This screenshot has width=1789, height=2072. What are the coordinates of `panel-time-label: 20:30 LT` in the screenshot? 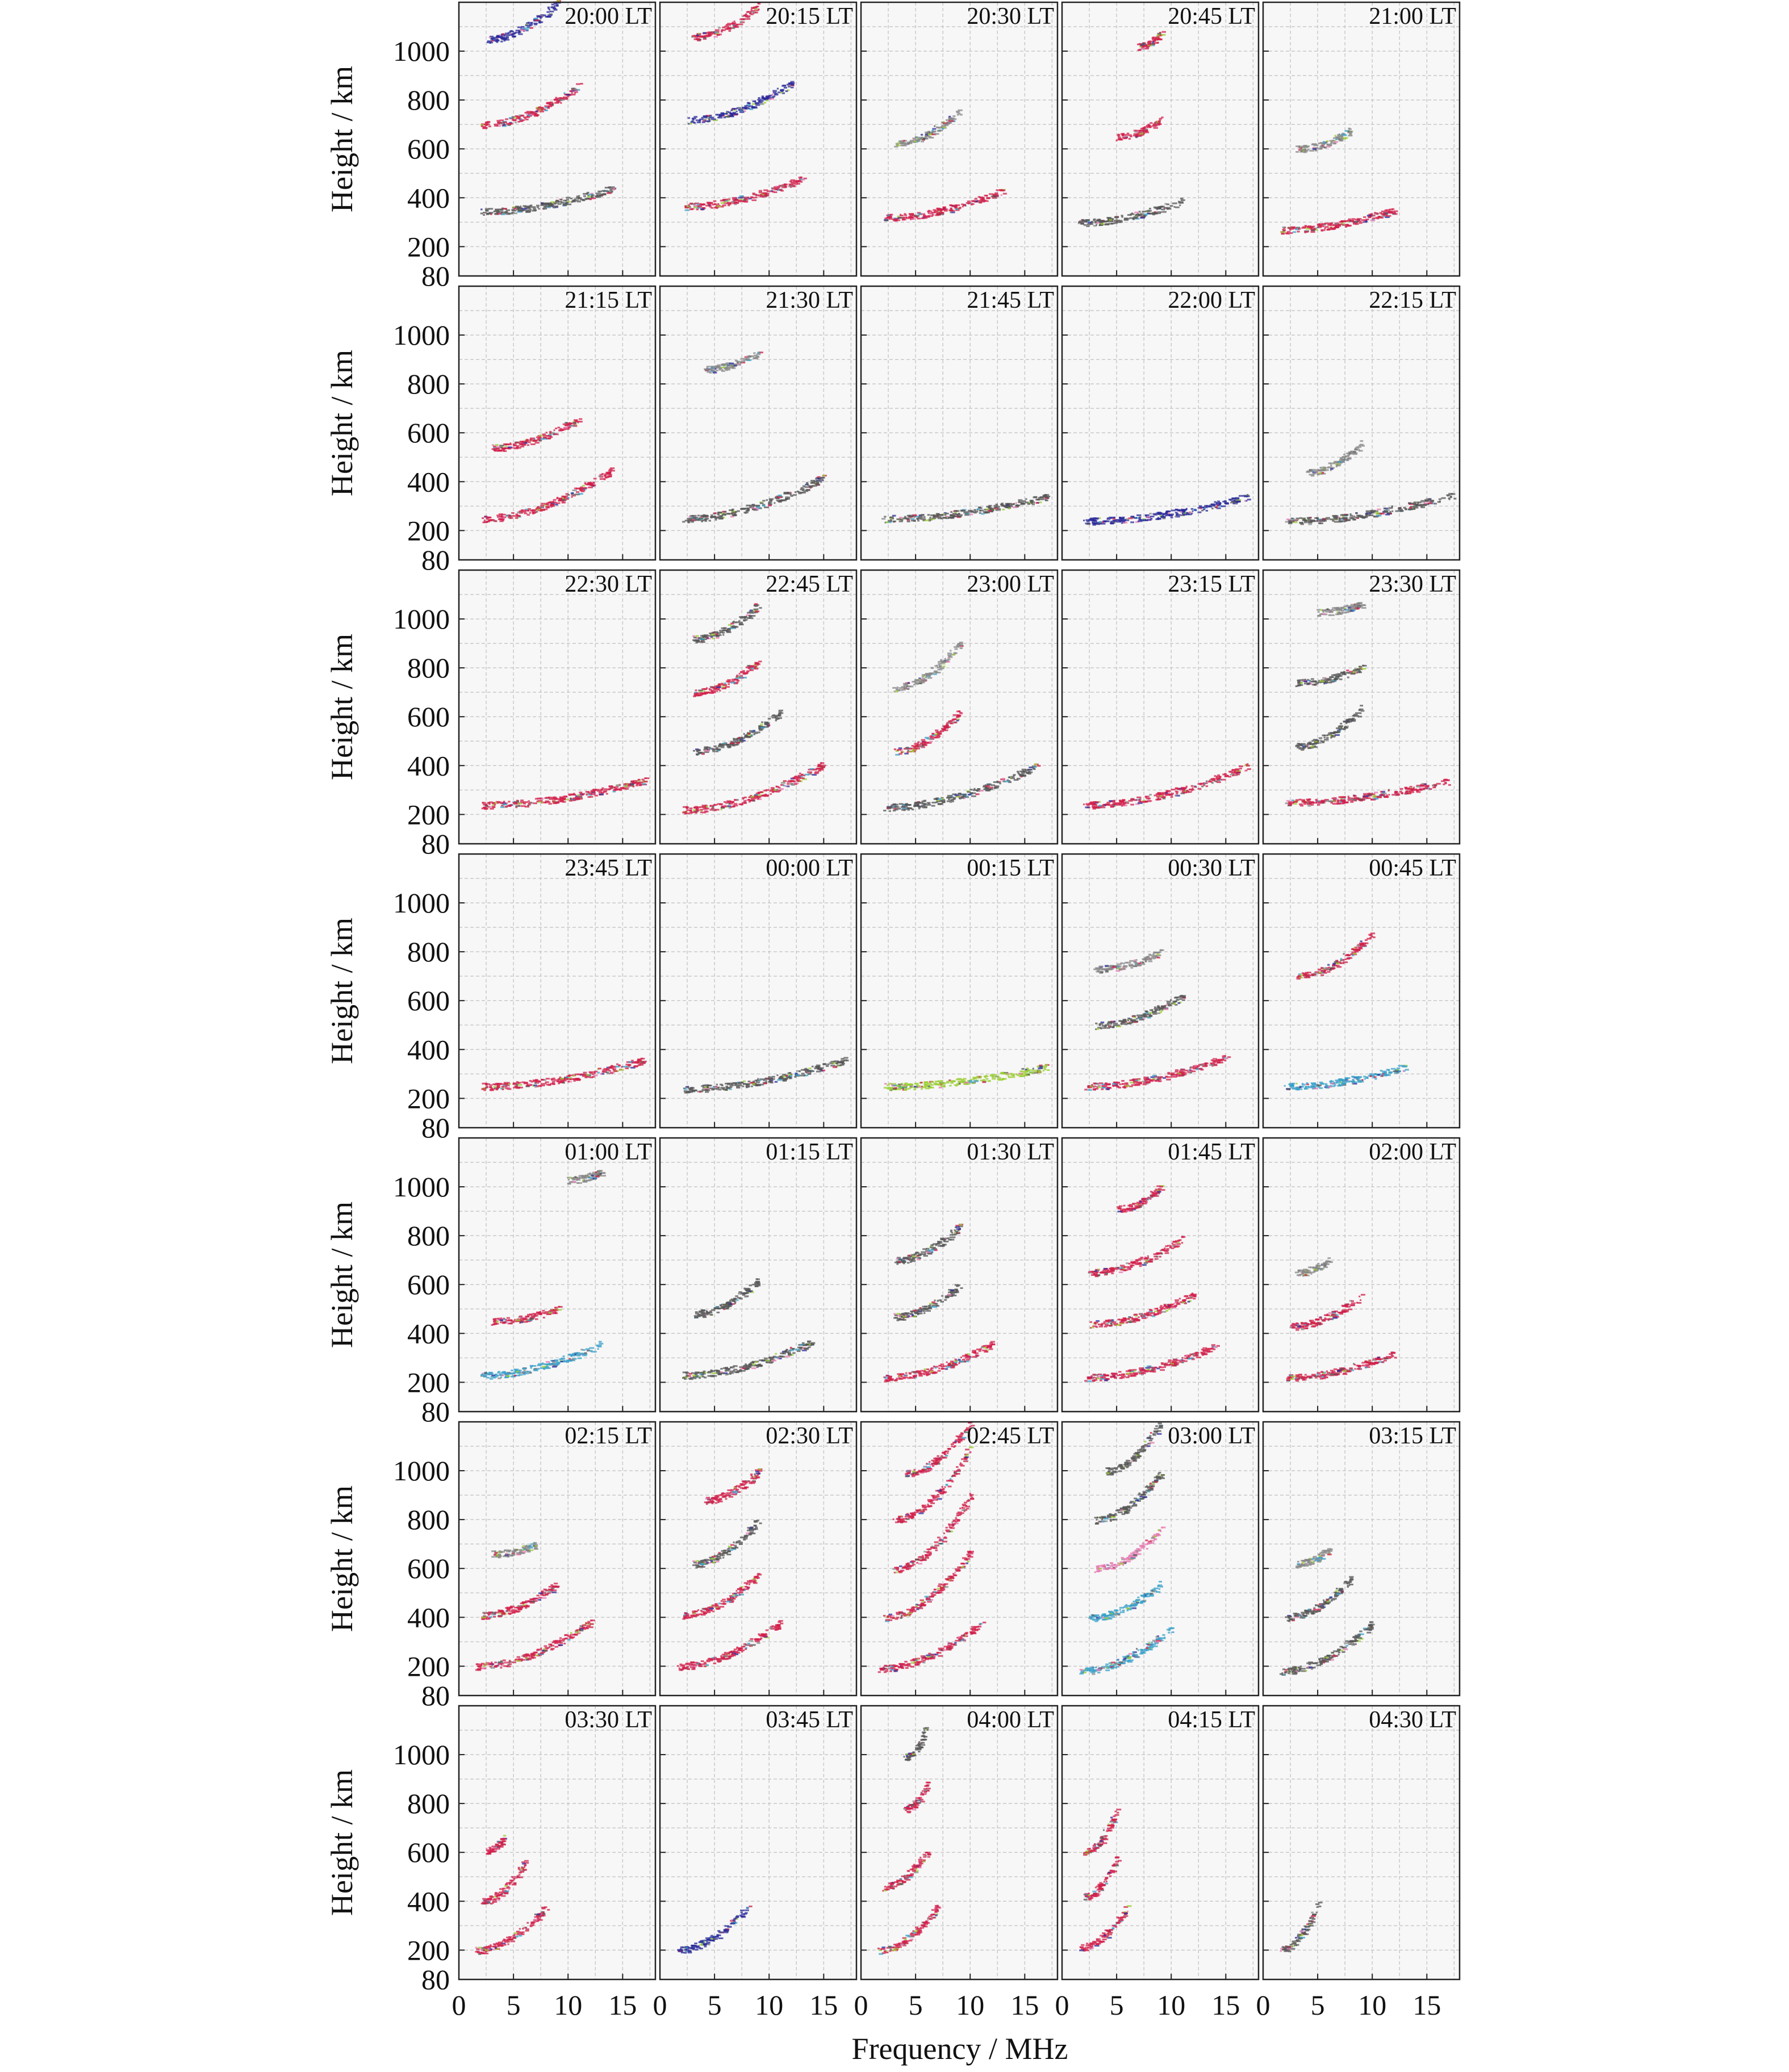 It's located at (1010, 16).